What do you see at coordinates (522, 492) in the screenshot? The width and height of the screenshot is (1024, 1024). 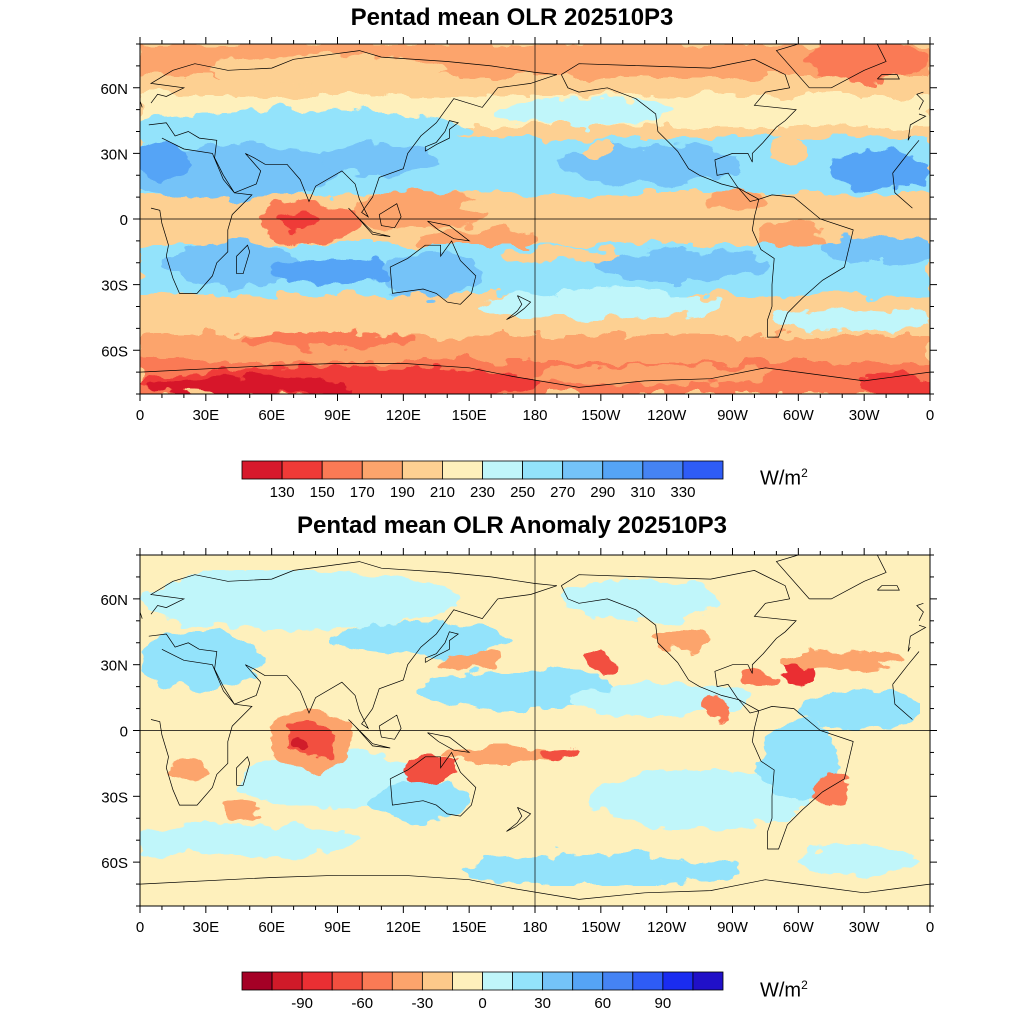 I see `olr-colorbar-label: 250` at bounding box center [522, 492].